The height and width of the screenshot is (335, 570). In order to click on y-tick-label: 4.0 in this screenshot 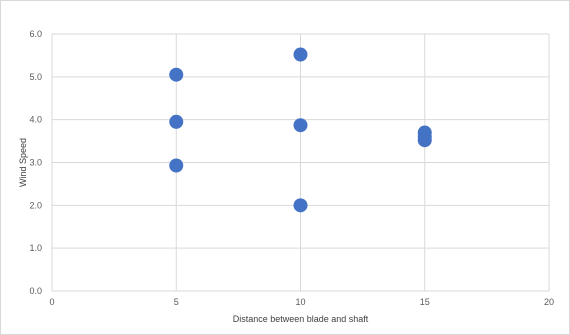, I will do `click(35, 120)`.